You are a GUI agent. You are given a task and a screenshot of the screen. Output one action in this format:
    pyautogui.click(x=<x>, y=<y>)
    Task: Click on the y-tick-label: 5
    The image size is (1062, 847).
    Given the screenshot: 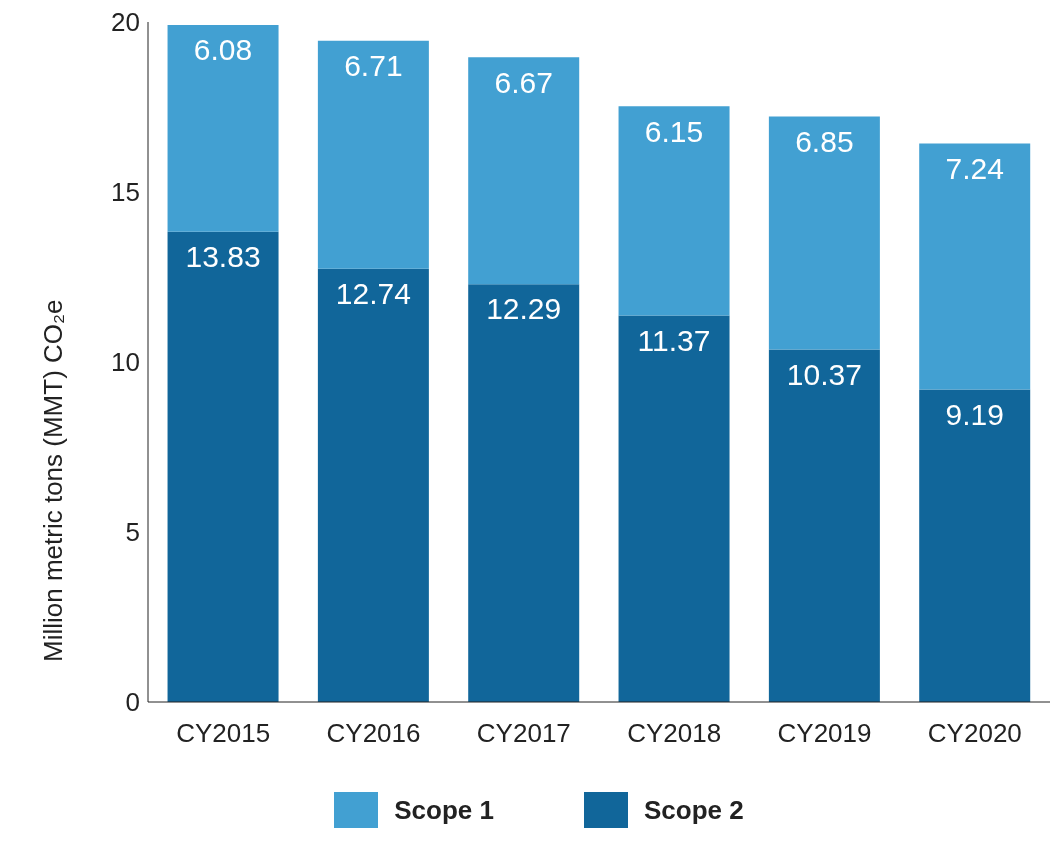 What is the action you would take?
    pyautogui.click(x=132, y=532)
    